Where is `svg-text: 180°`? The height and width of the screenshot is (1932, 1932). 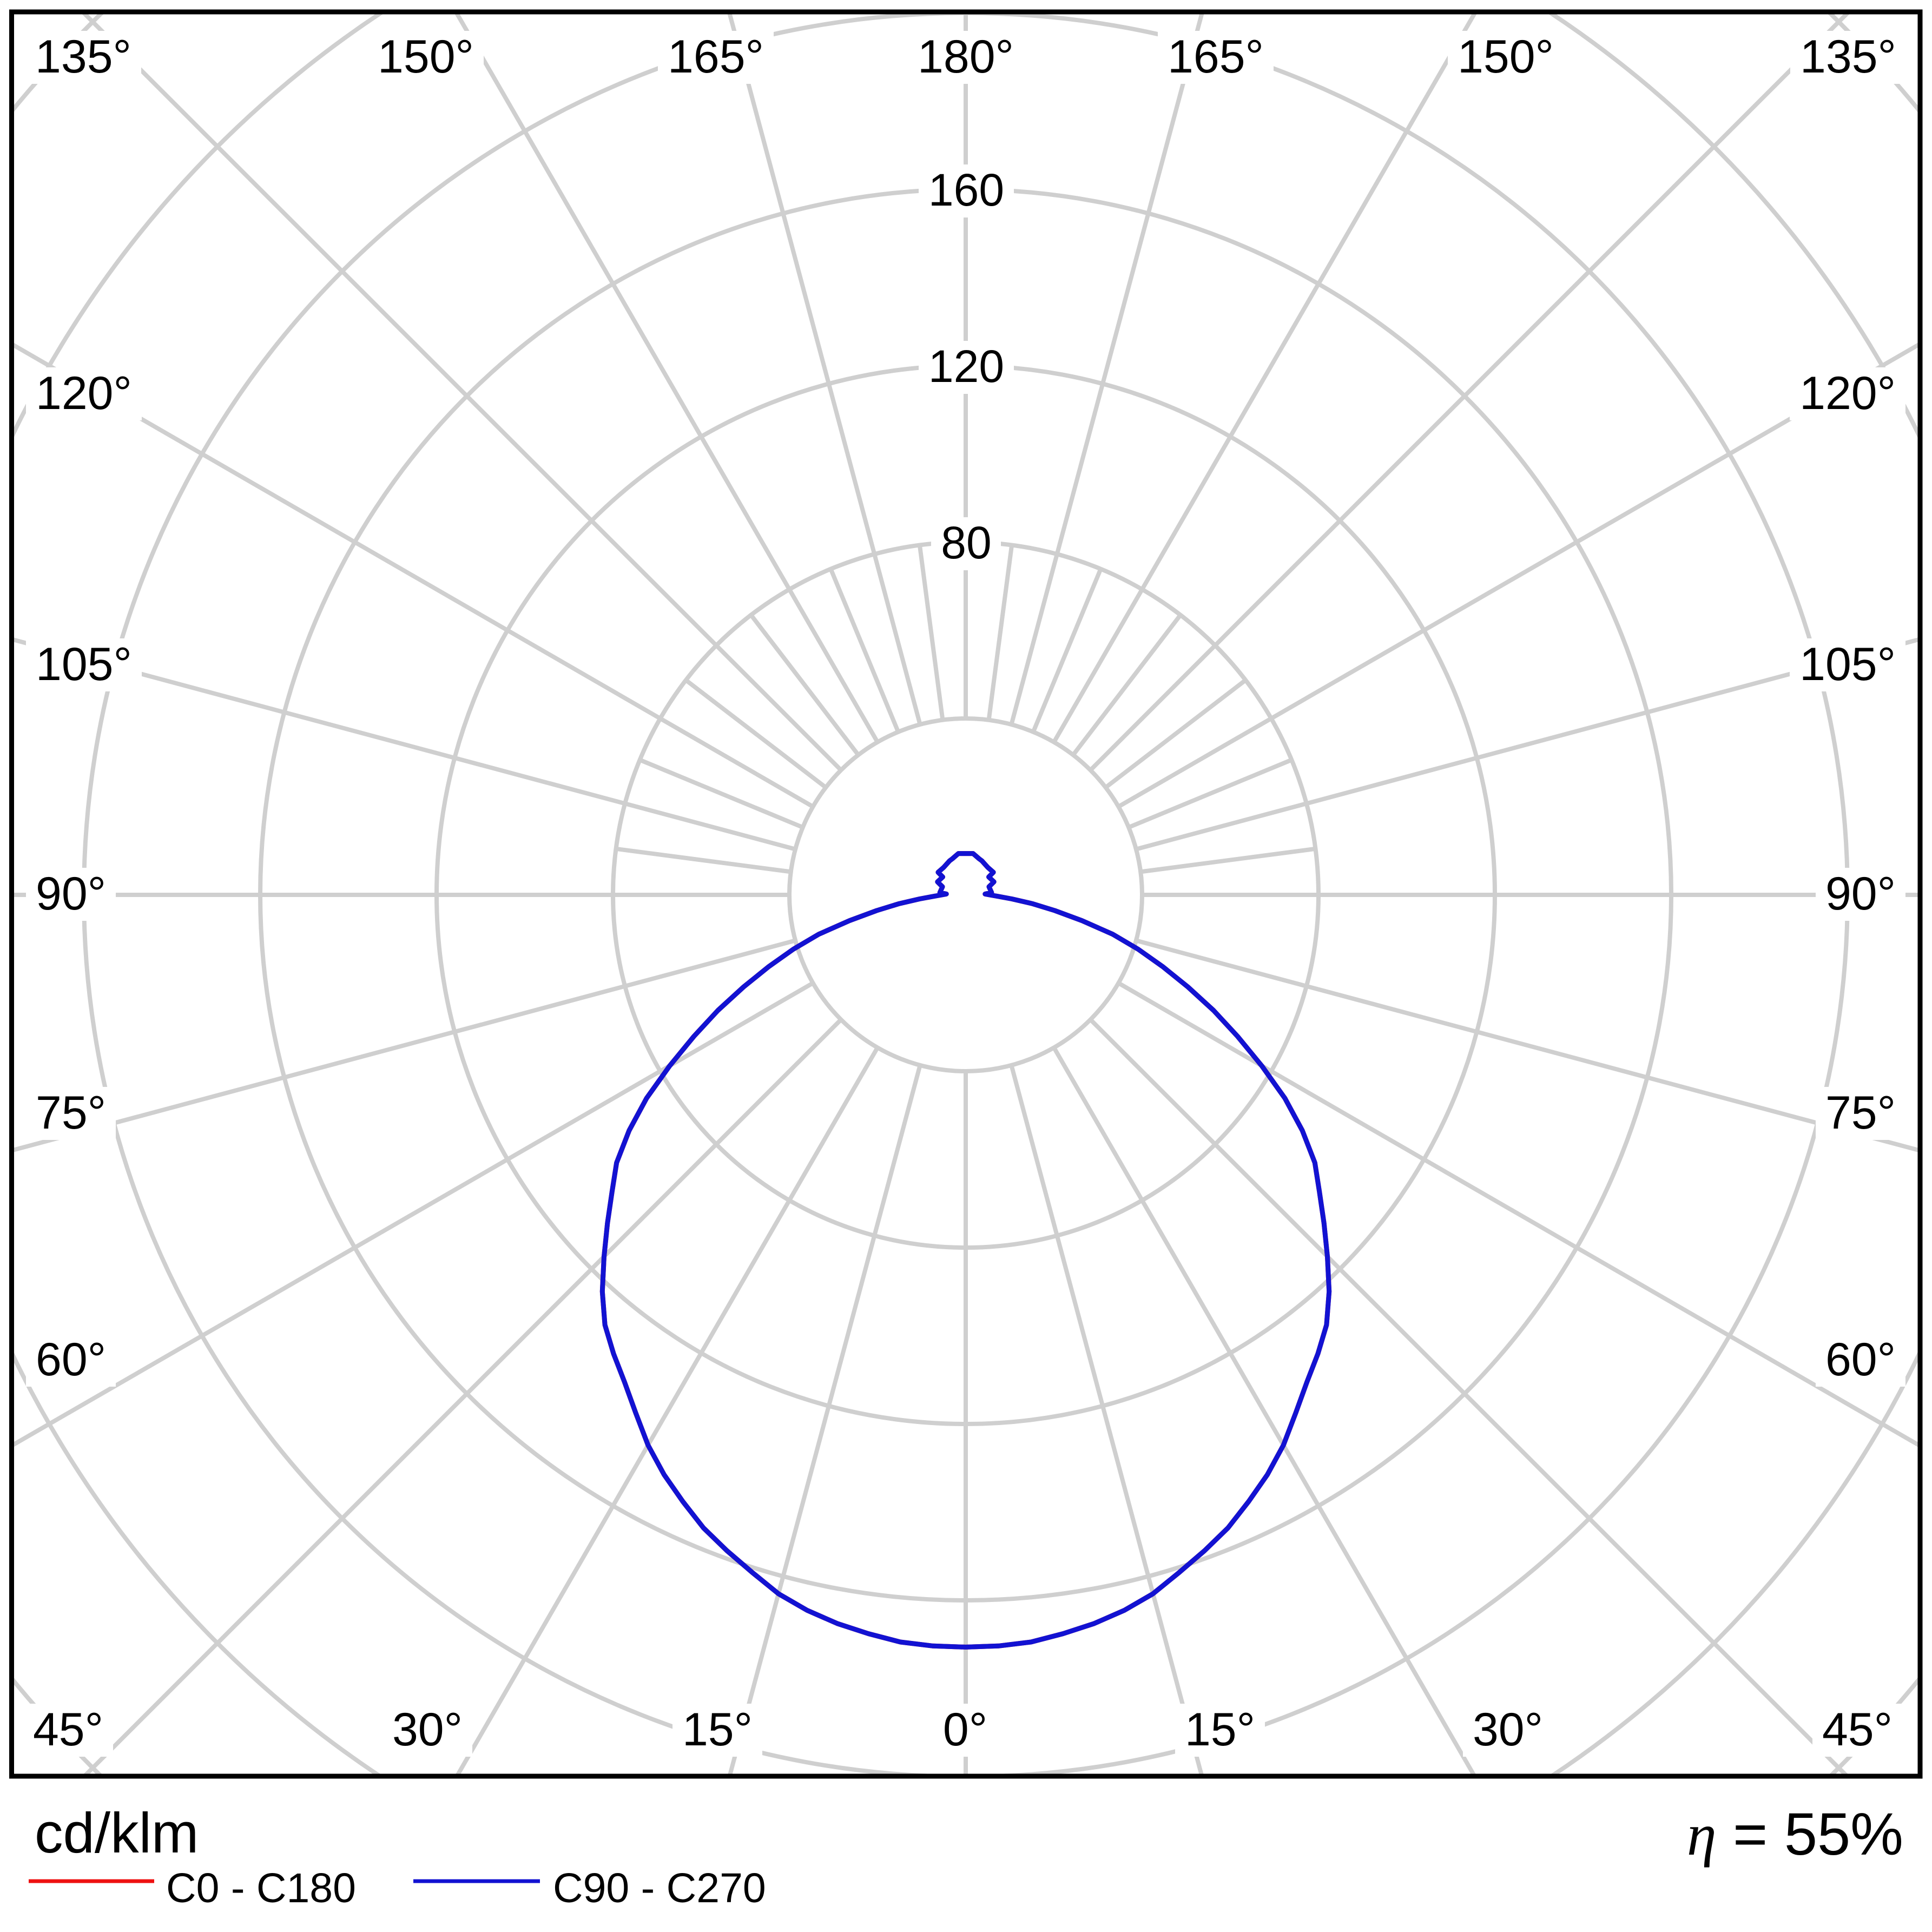
svg-text: 180° is located at coordinates (966, 57).